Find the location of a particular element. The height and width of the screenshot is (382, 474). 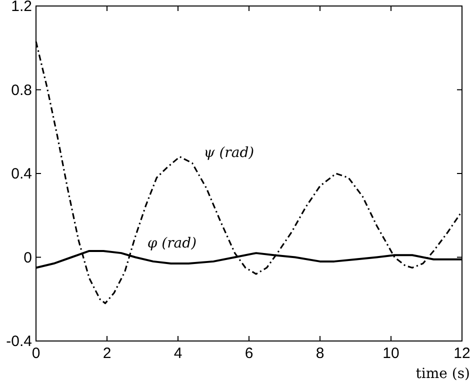

series-label: φ (rad) is located at coordinates (172, 243).